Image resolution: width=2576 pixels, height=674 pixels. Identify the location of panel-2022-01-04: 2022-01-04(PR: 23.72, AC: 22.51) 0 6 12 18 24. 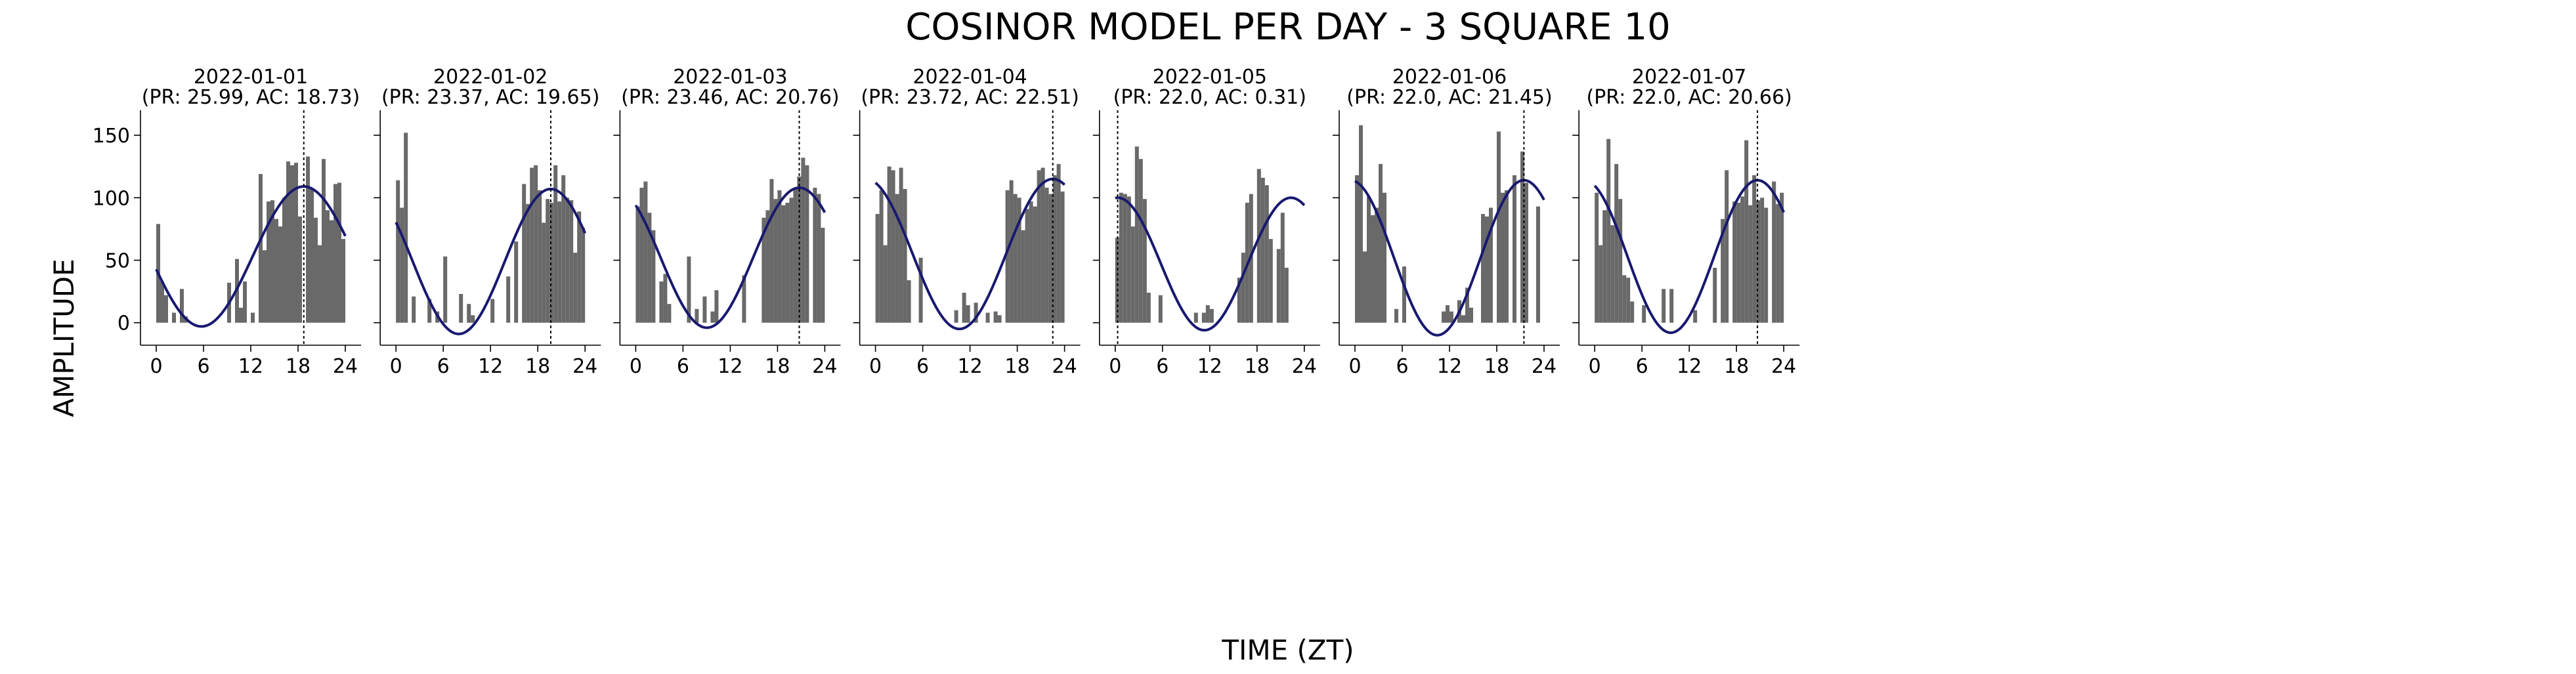
(967, 222).